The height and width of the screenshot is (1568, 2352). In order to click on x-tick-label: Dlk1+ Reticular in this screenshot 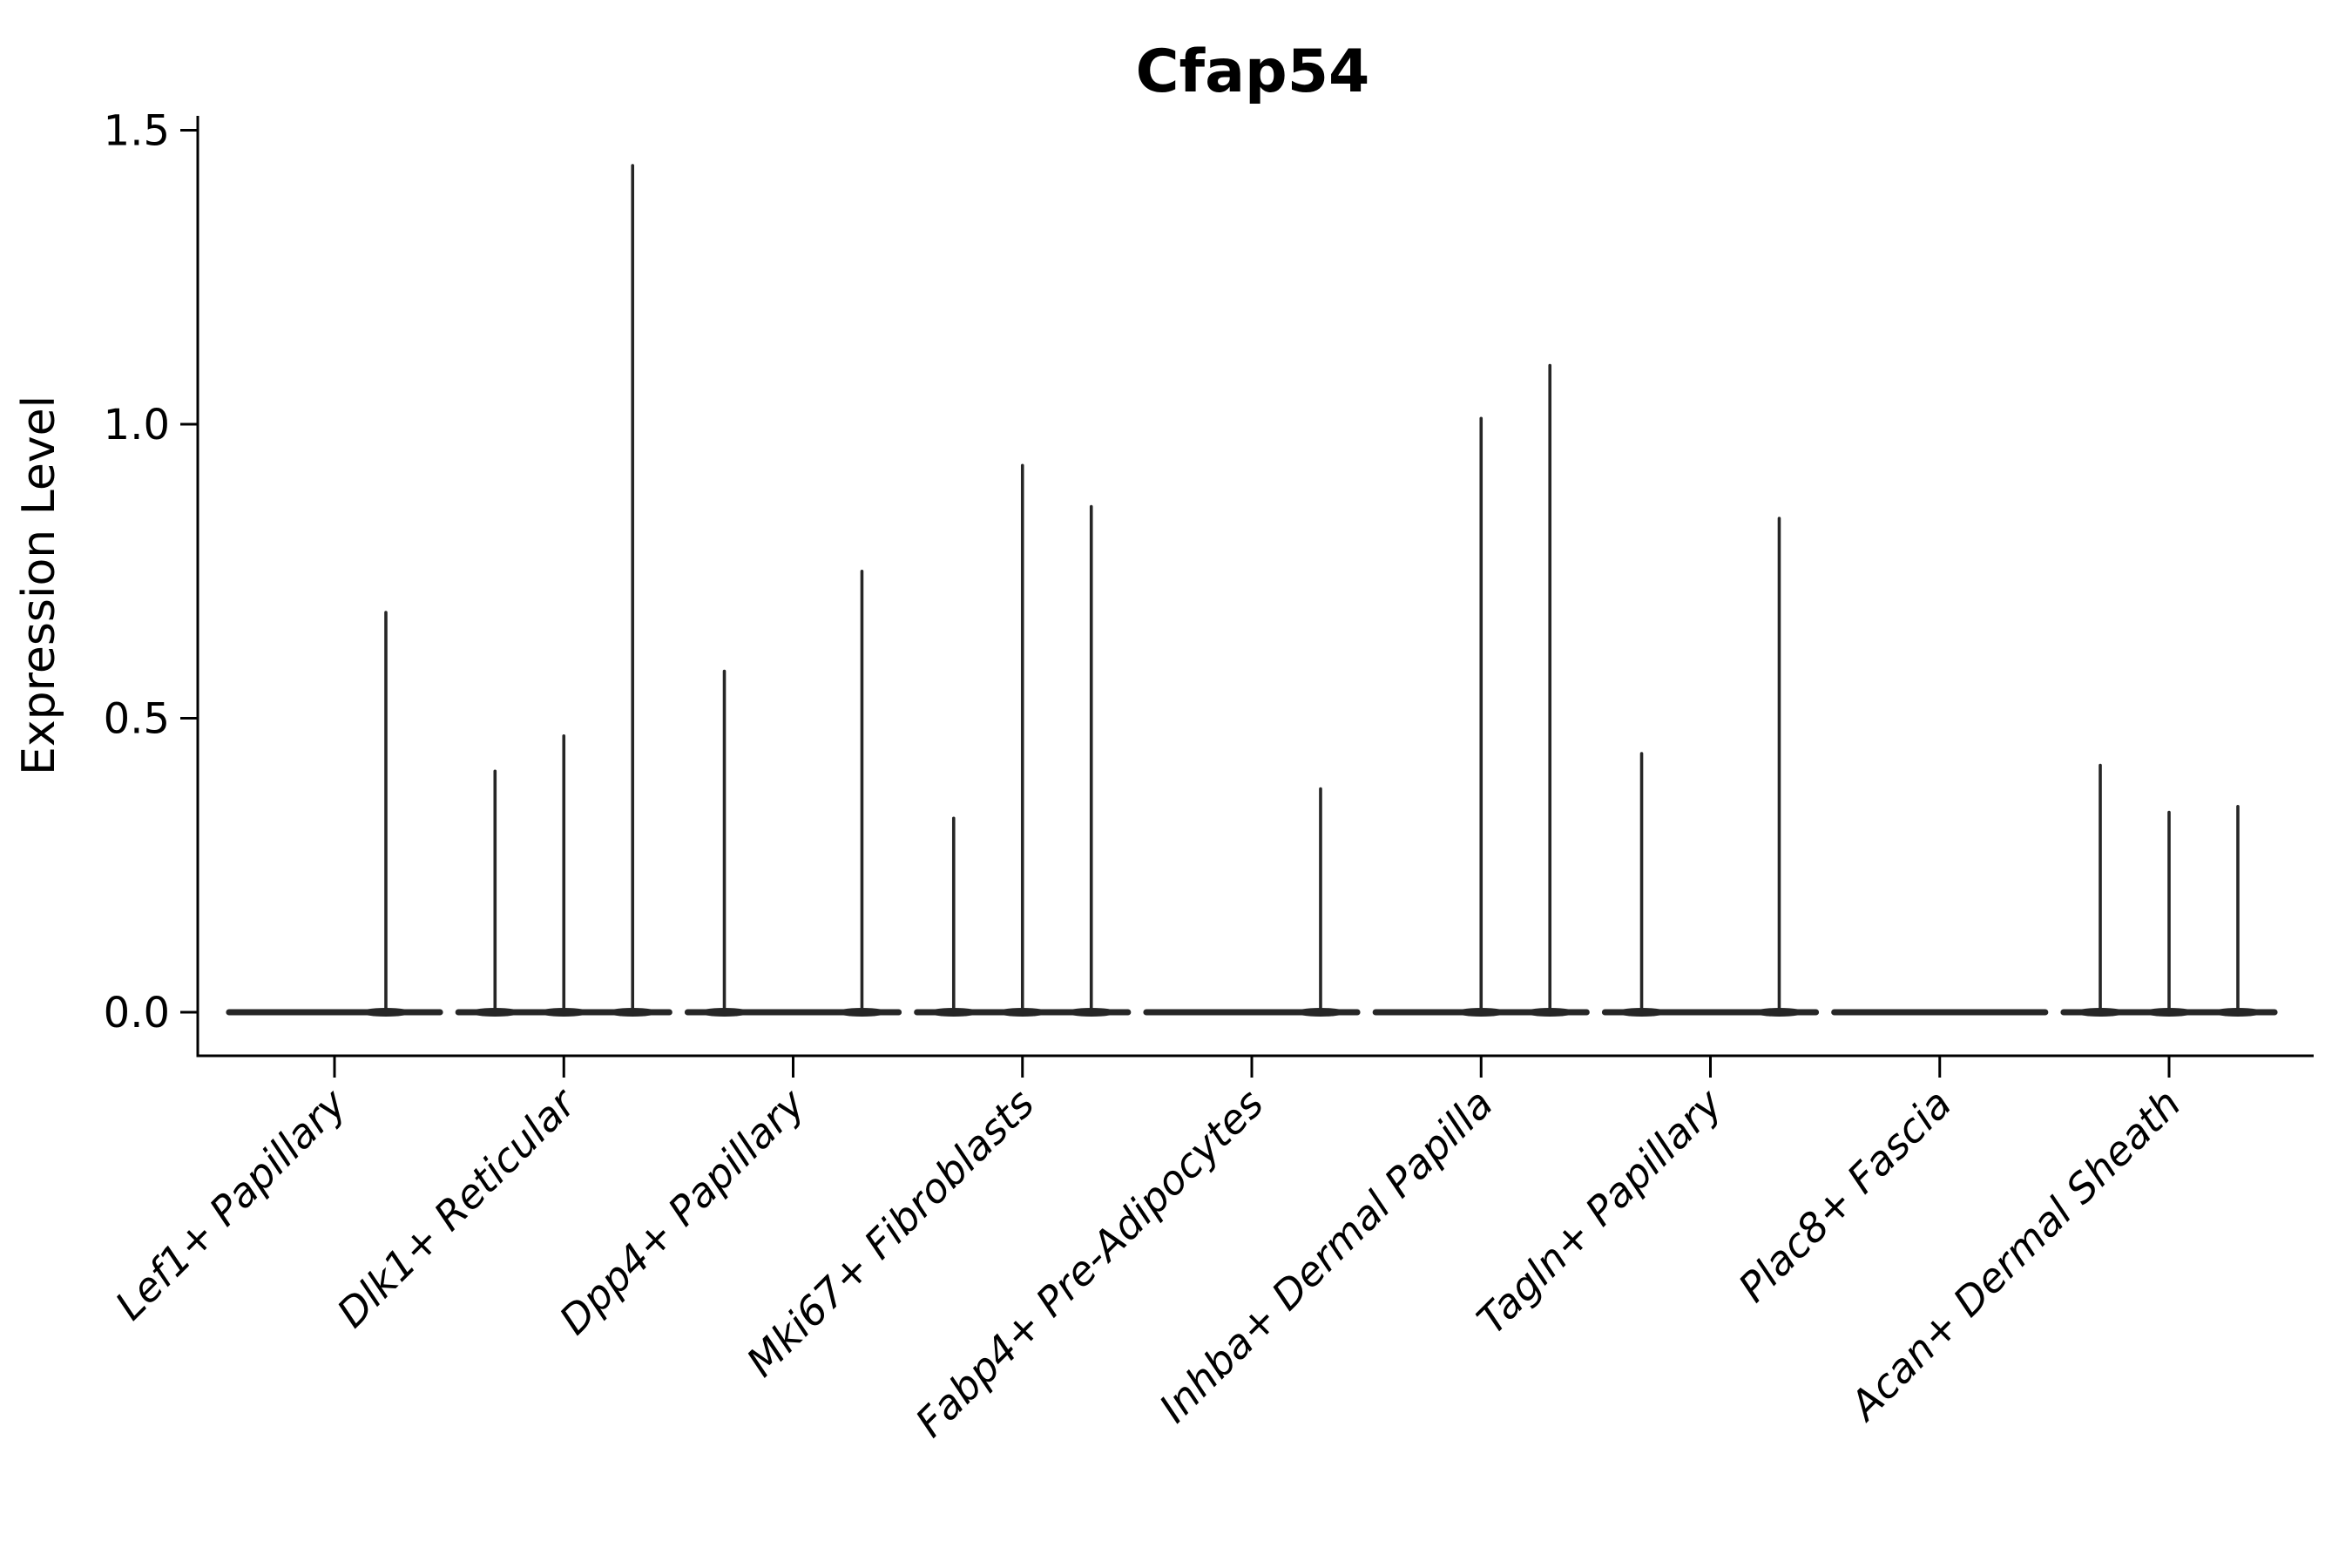, I will do `click(457, 1207)`.